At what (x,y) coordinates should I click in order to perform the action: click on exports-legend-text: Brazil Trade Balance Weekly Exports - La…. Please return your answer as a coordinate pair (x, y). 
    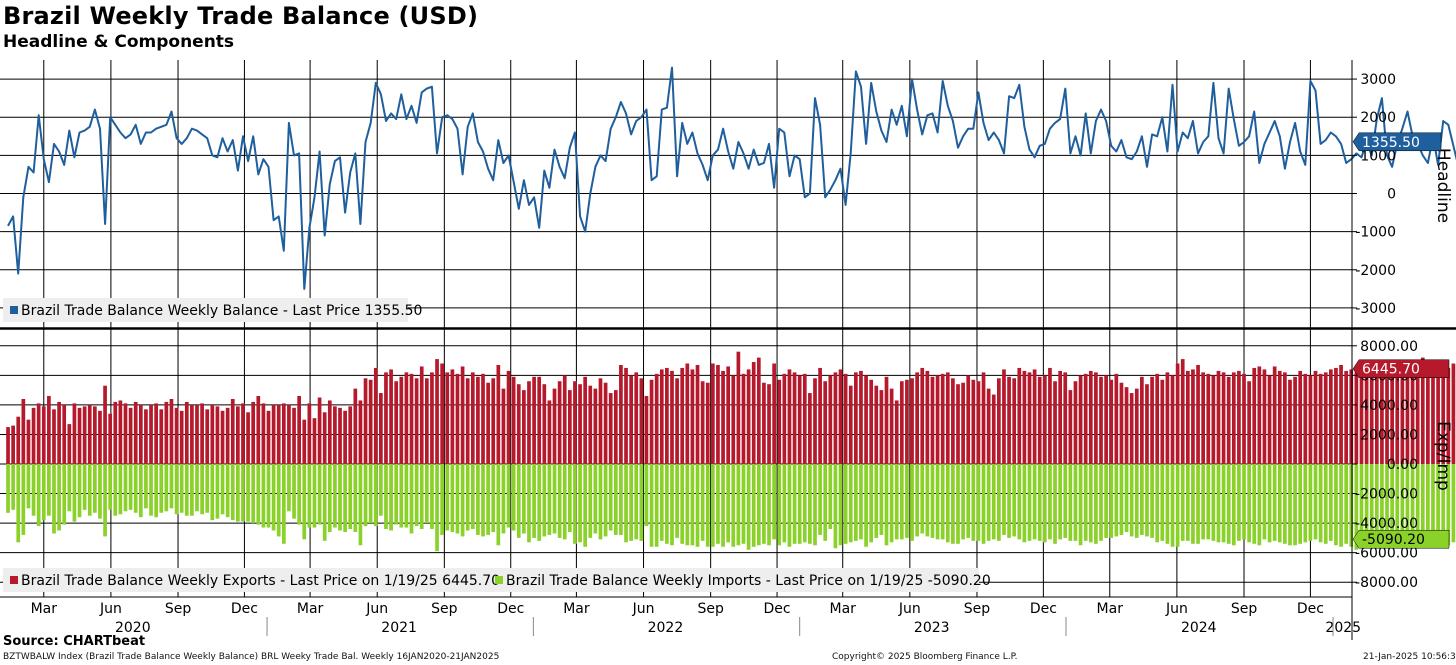
    Looking at the image, I should click on (260, 581).